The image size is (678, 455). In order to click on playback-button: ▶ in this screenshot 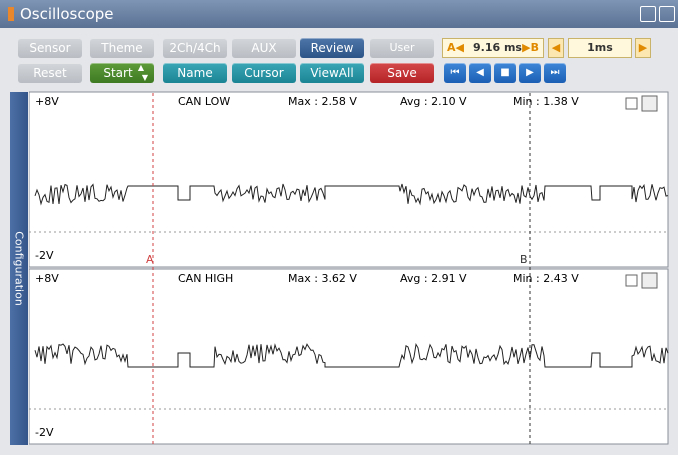, I will do `click(530, 73)`.